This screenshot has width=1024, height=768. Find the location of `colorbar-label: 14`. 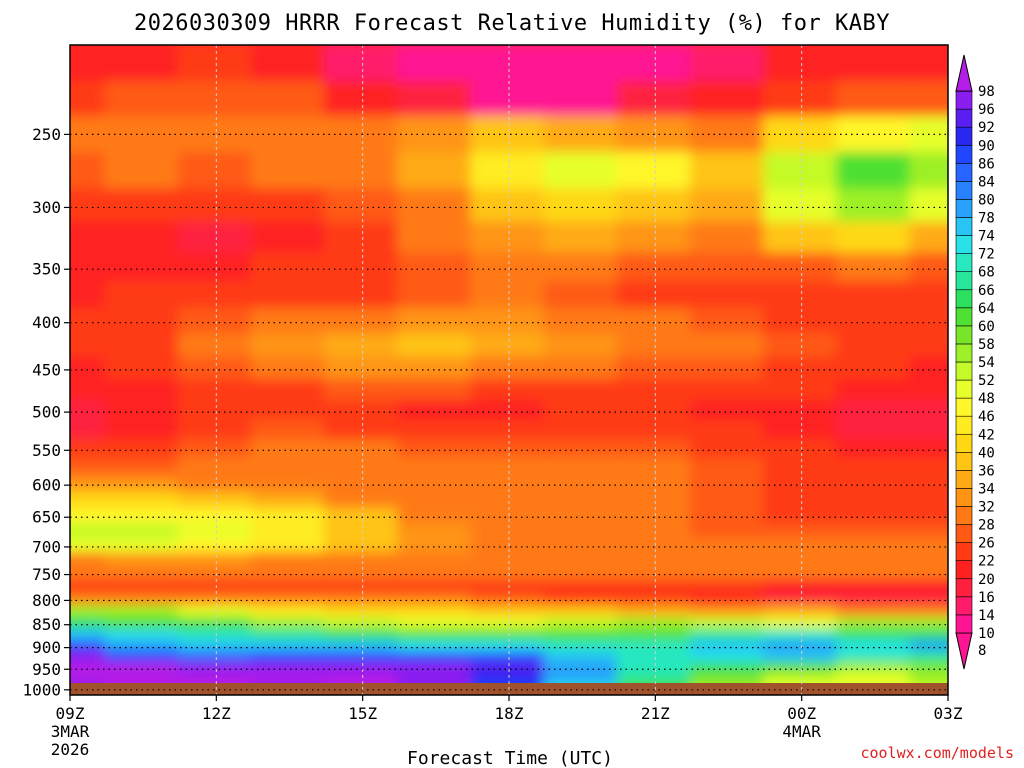

colorbar-label: 14 is located at coordinates (986, 616).